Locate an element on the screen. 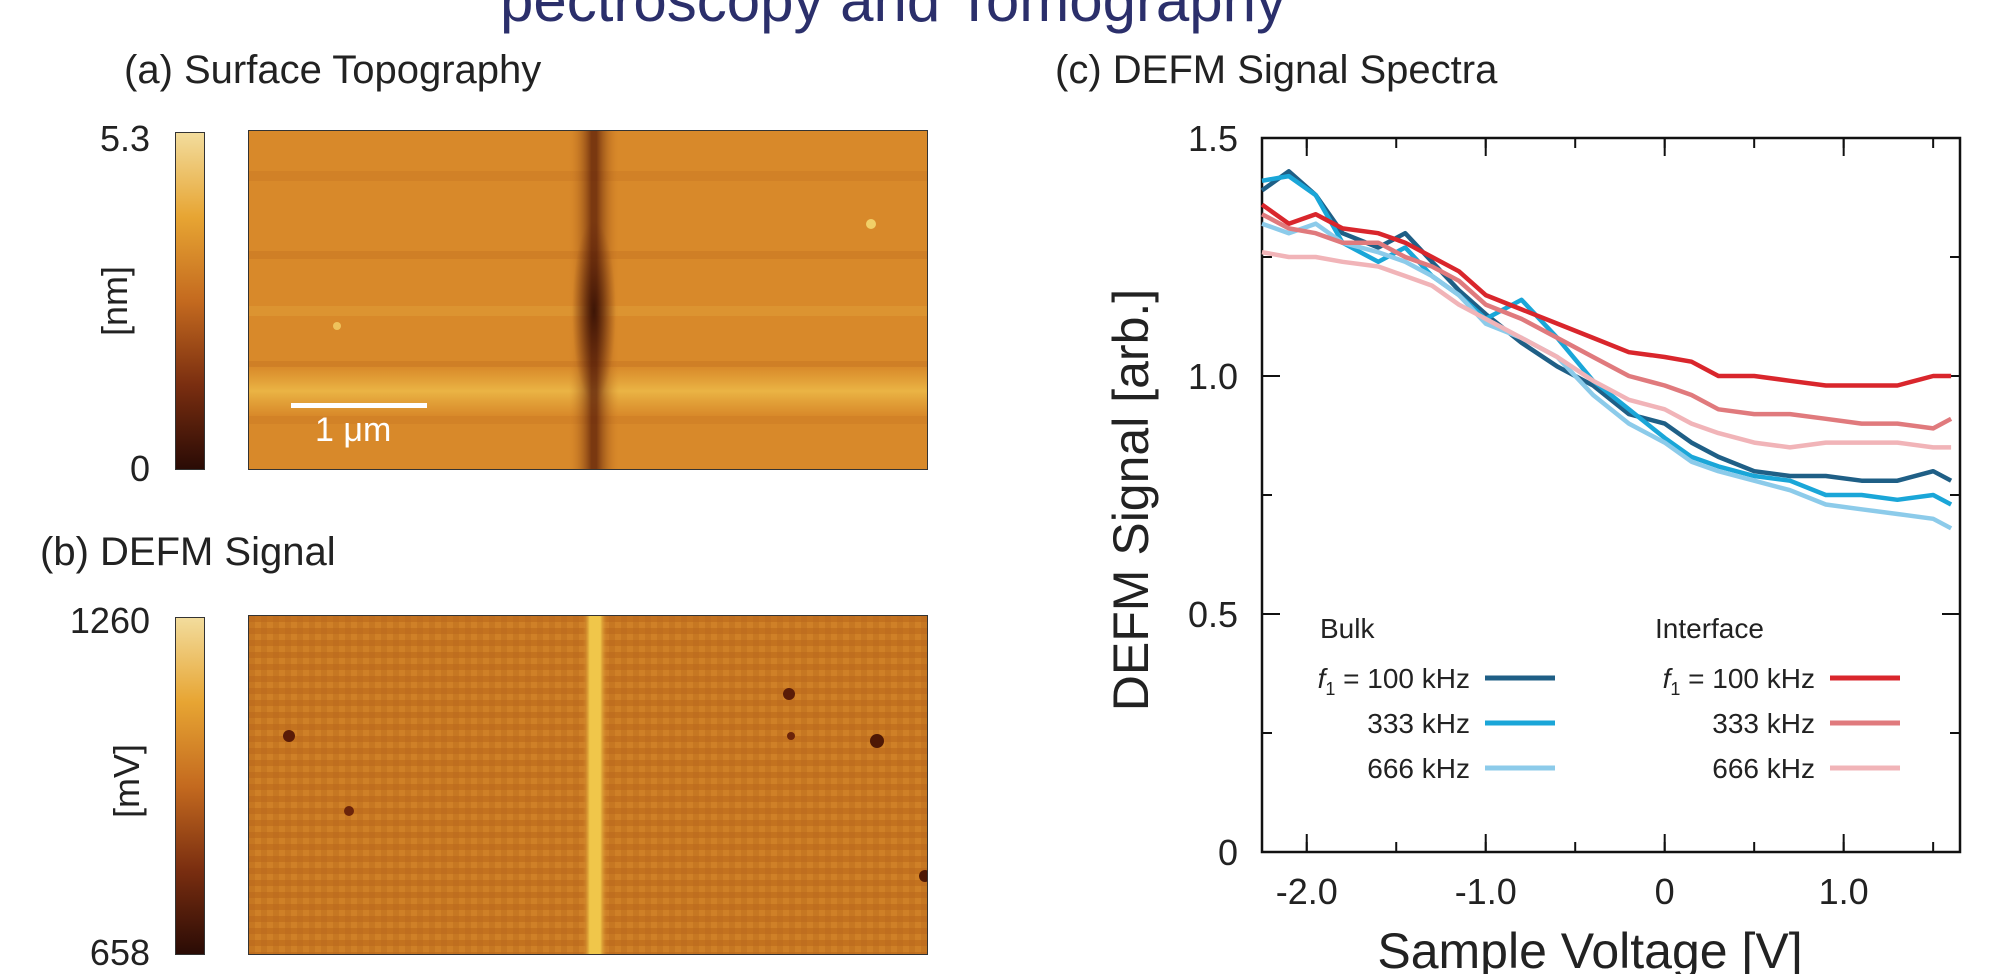 The height and width of the screenshot is (974, 1993). defm-signal-image is located at coordinates (588, 785).